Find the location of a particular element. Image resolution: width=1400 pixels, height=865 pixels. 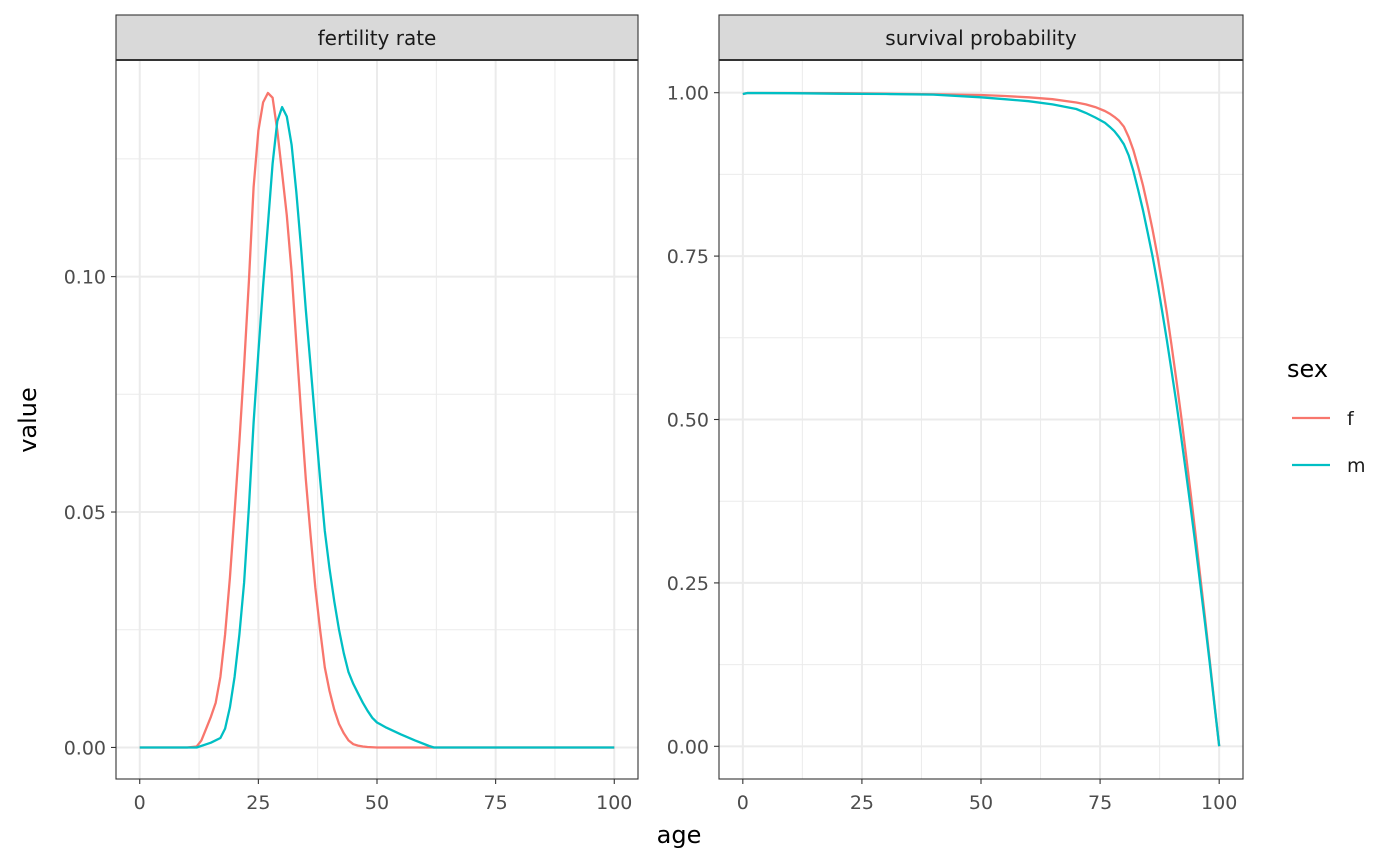

y-tick-label: 0.75 is located at coordinates (688, 257).